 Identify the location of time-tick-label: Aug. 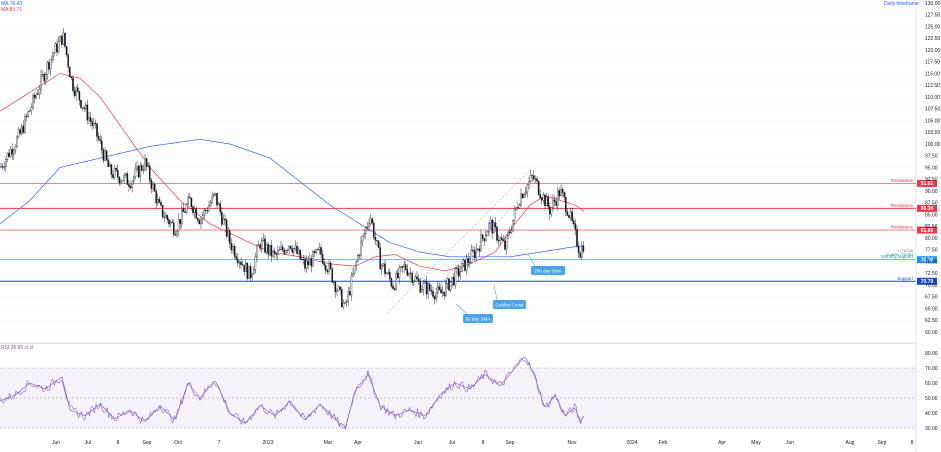
(850, 443).